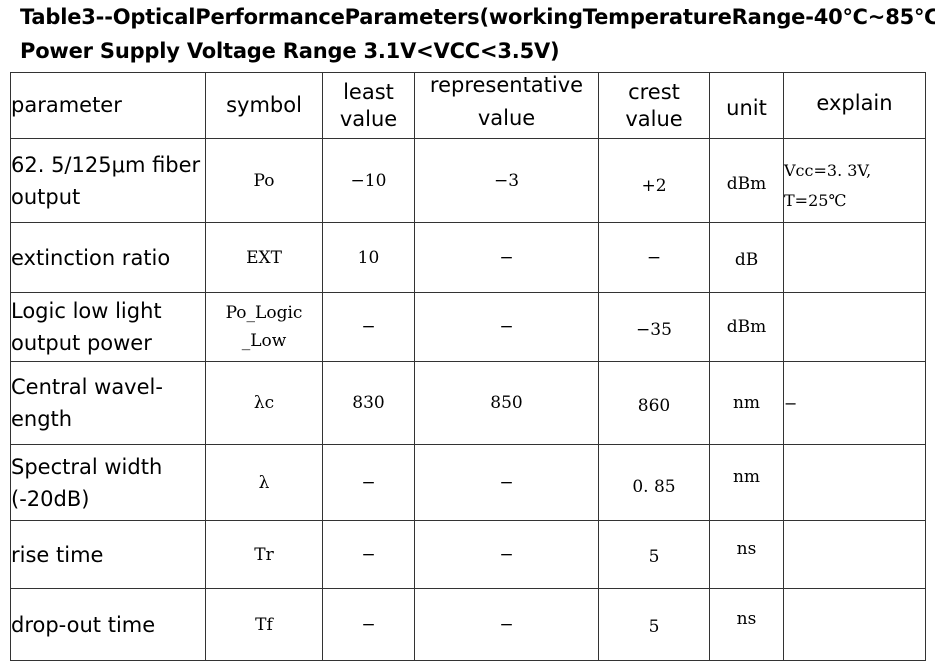 This screenshot has width=935, height=668. What do you see at coordinates (654, 482) in the screenshot?
I see `crest-cell: 0. 85` at bounding box center [654, 482].